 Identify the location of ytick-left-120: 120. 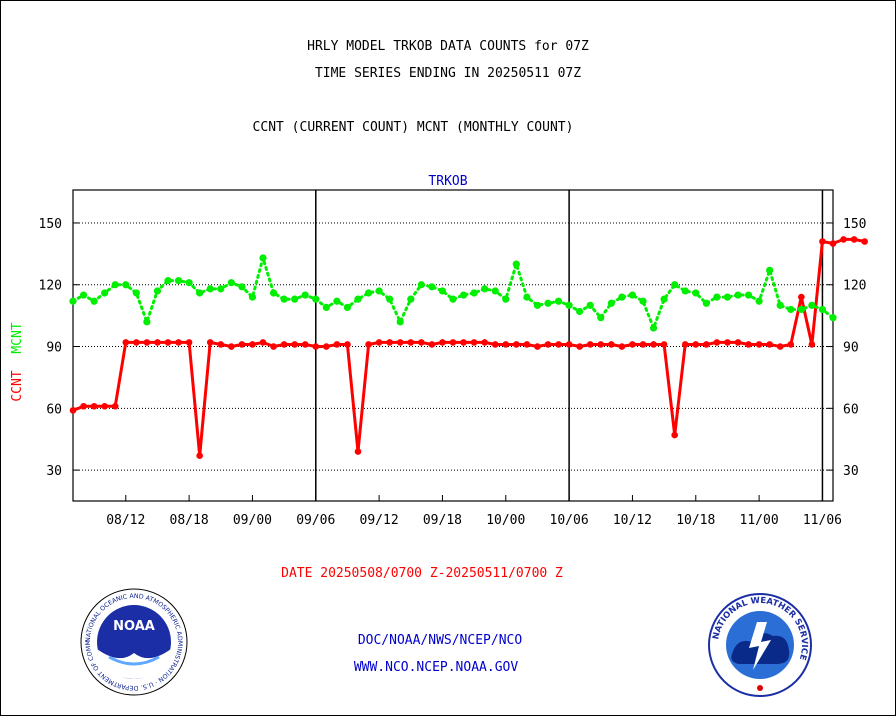
(50, 286).